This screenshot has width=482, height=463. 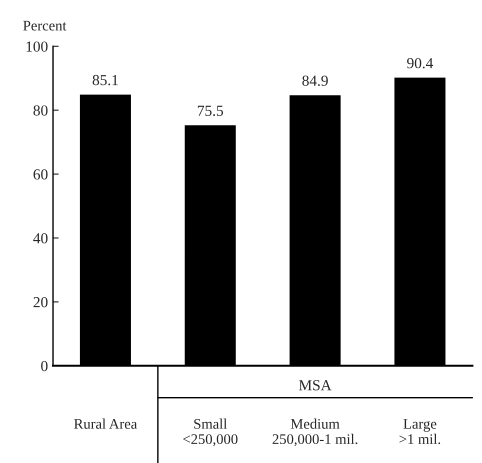 What do you see at coordinates (211, 111) in the screenshot?
I see `data-label: 75.5` at bounding box center [211, 111].